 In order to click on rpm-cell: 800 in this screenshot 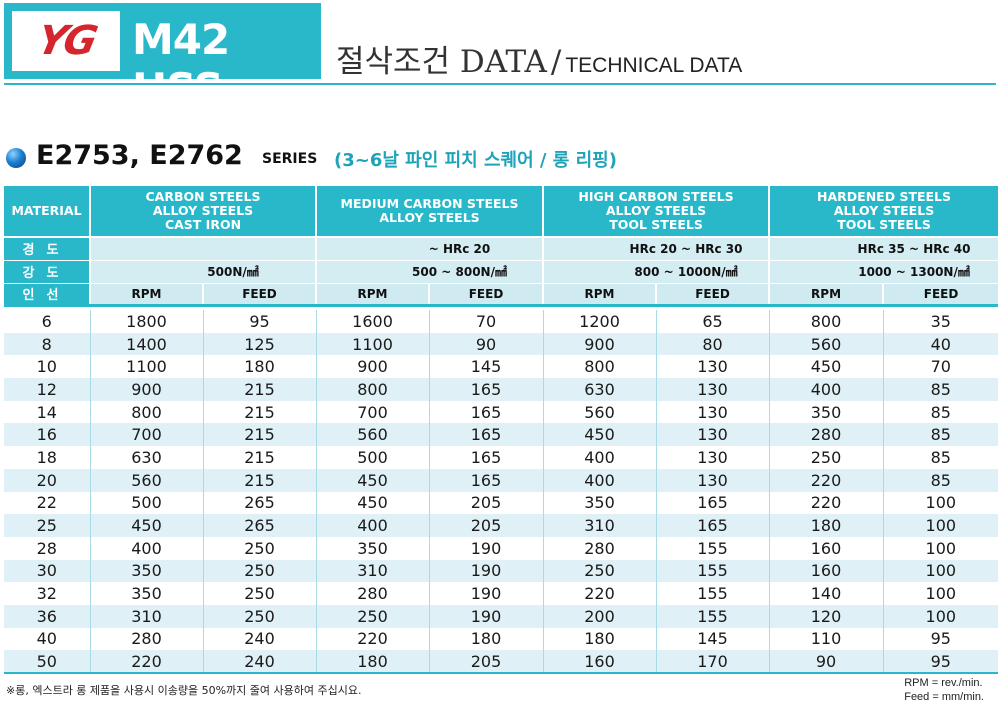, I will do `click(373, 389)`.